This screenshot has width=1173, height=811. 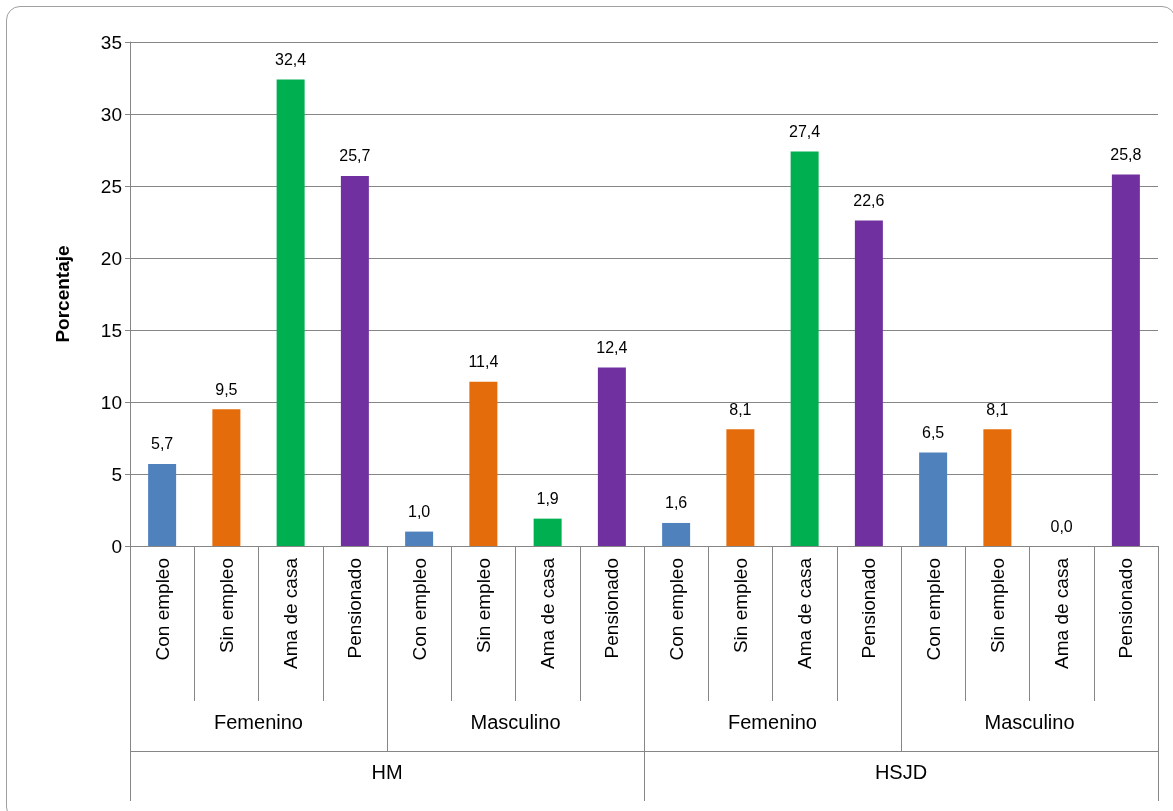 What do you see at coordinates (111, 186) in the screenshot?
I see `y-tick-label: 25` at bounding box center [111, 186].